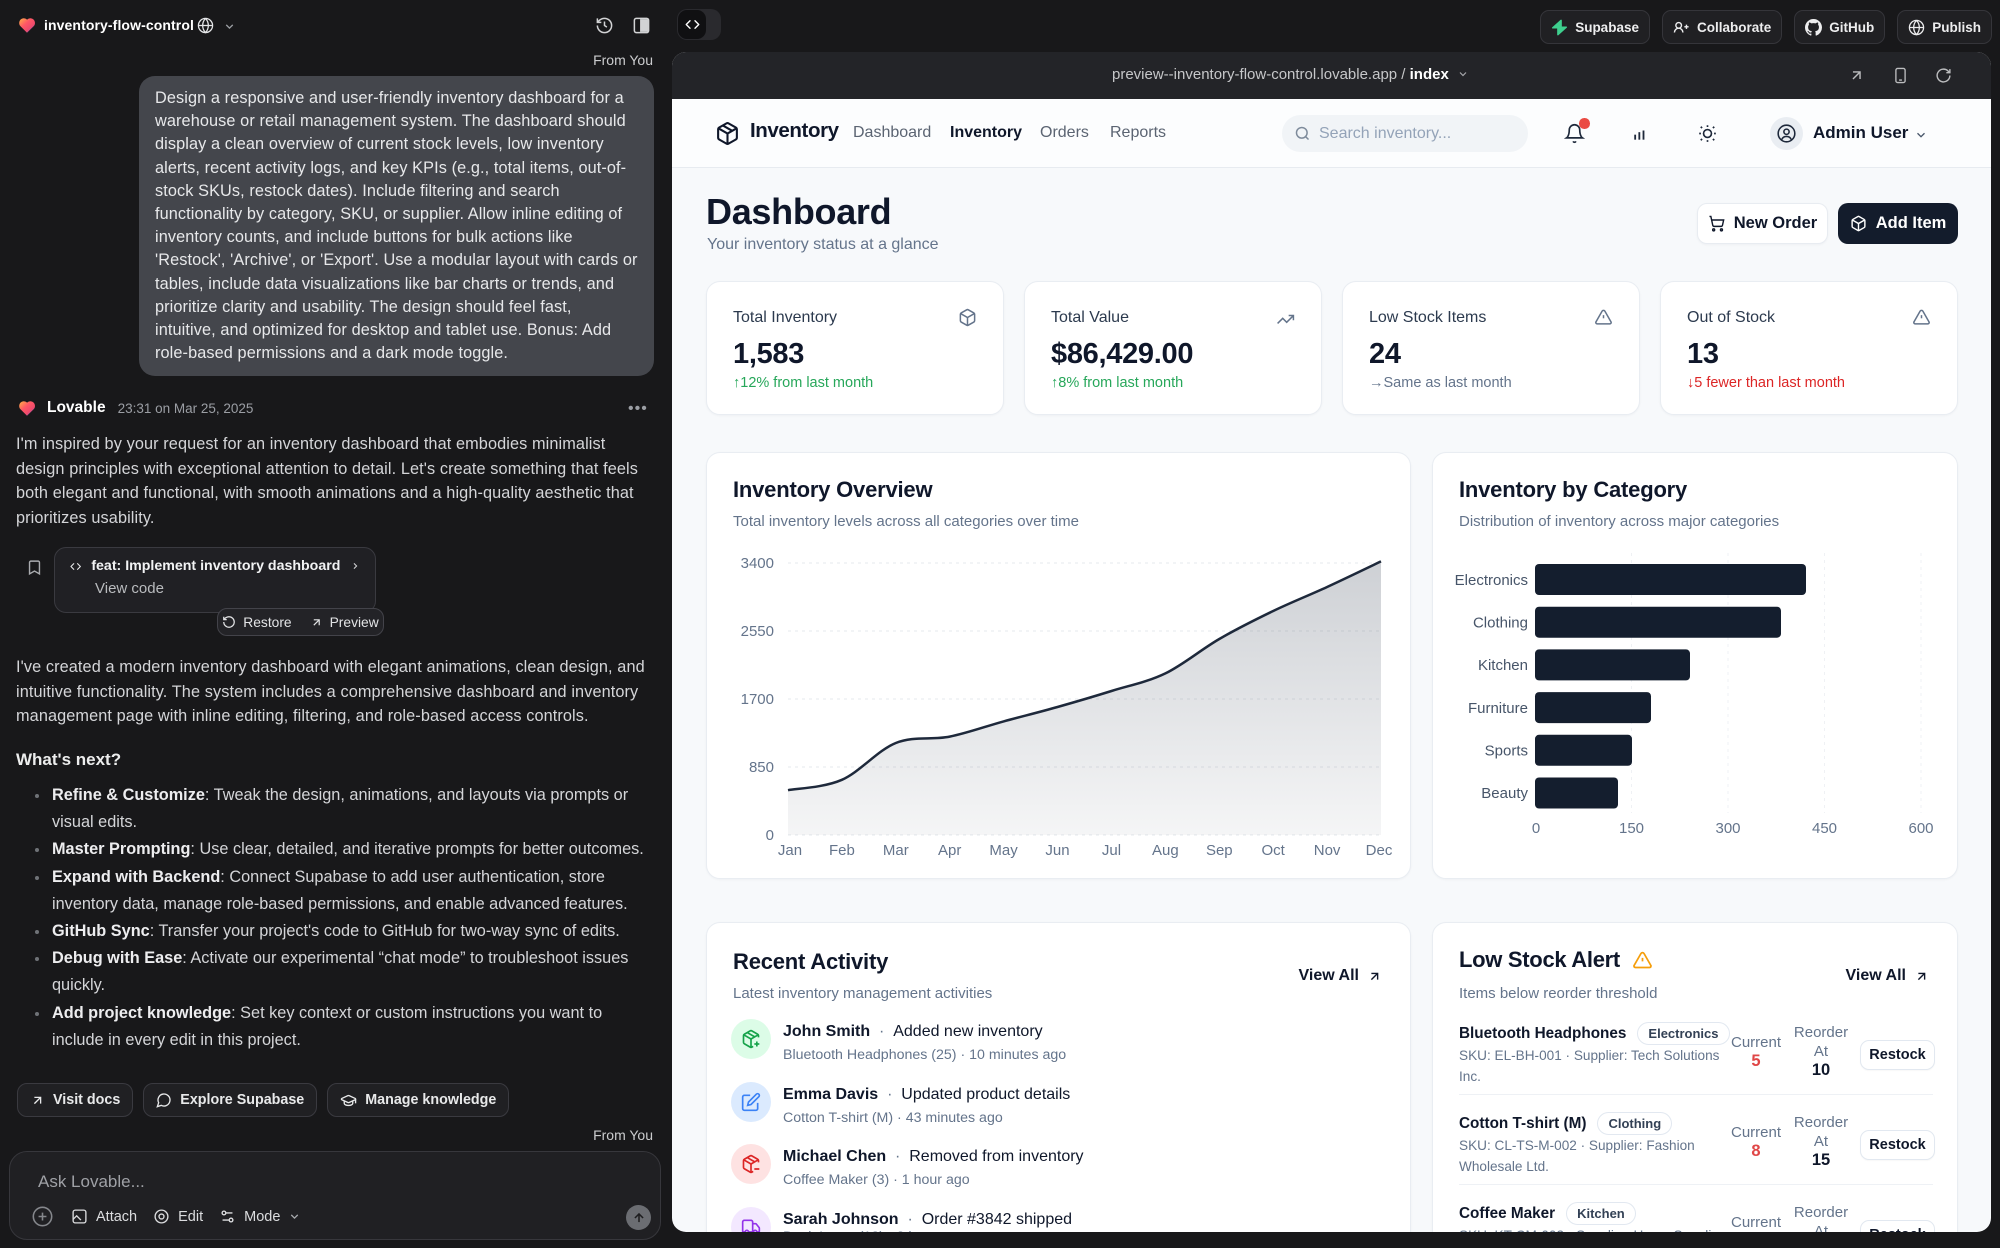  I want to click on svg-text: 150, so click(1631, 828).